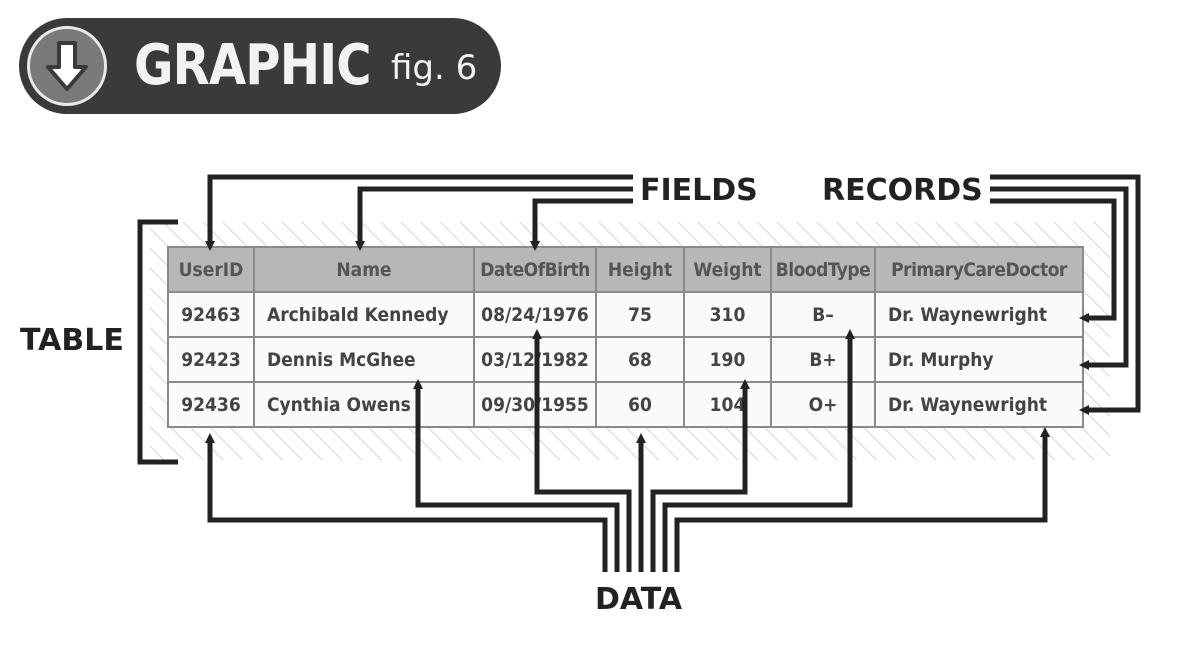 The width and height of the screenshot is (1200, 645). What do you see at coordinates (364, 404) in the screenshot?
I see `table-cell: Cynthia Owens` at bounding box center [364, 404].